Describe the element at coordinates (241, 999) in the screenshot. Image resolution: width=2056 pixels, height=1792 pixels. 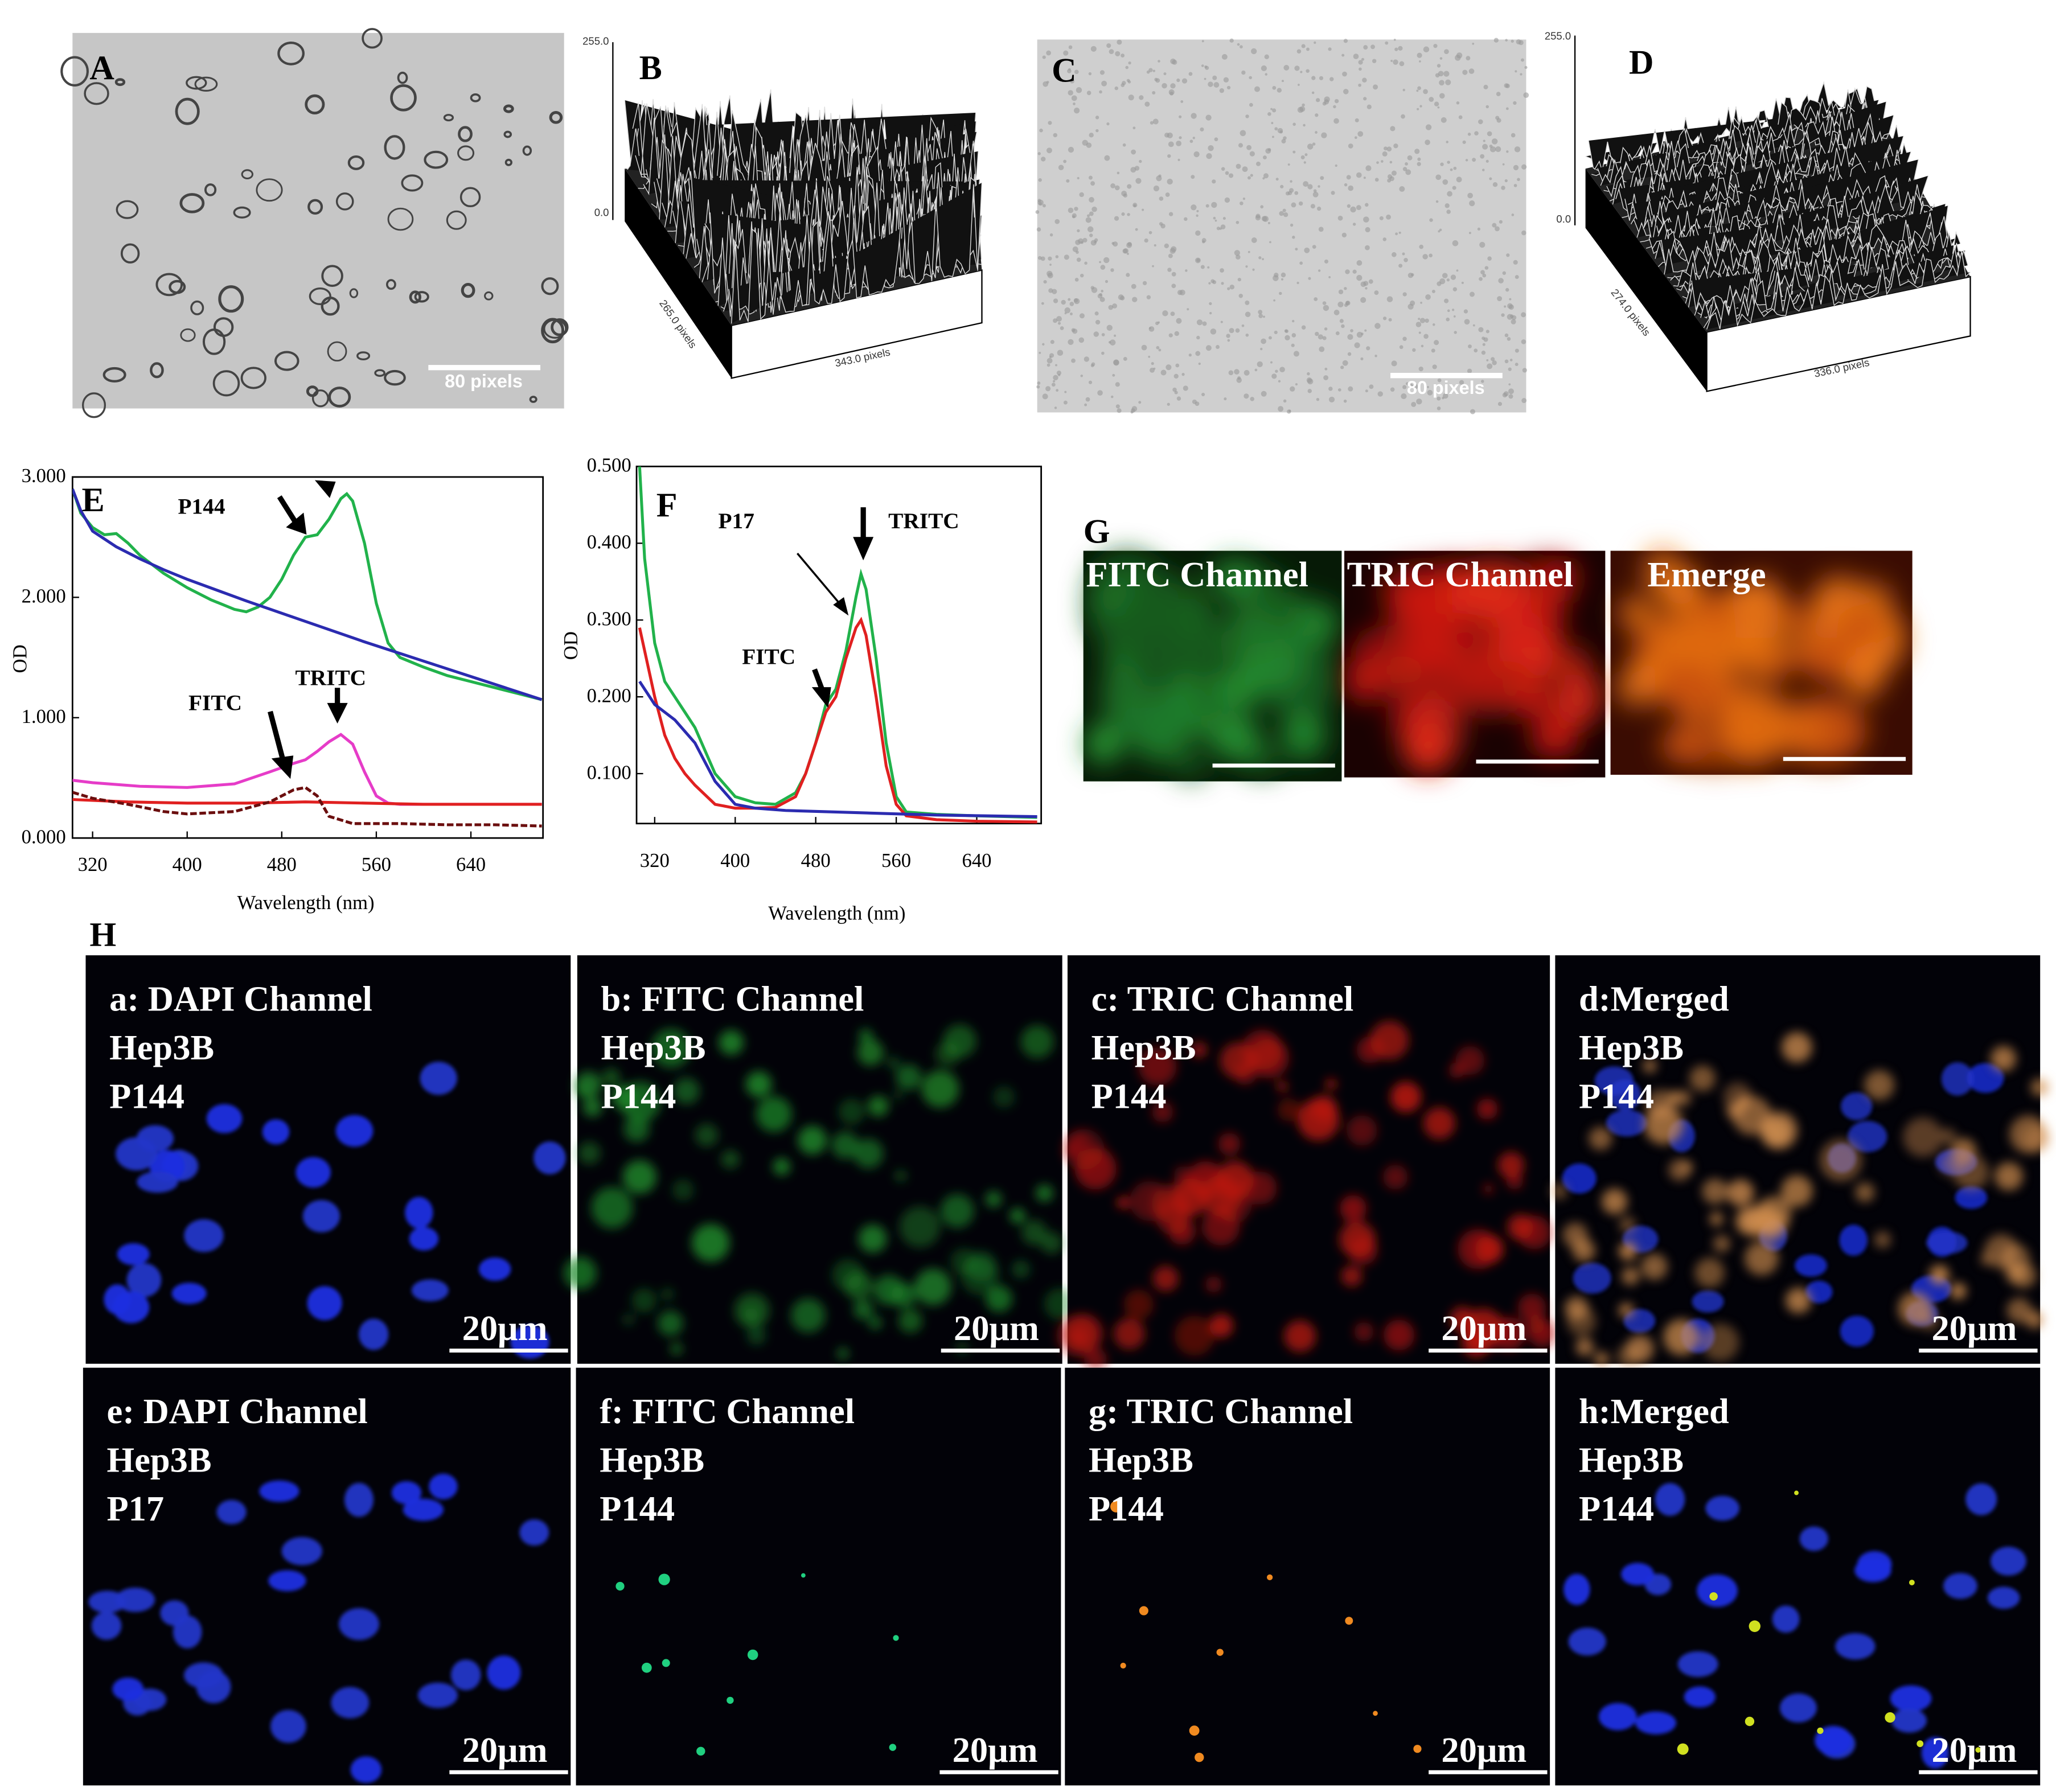
I see `panel-title: a: DAPI Channel` at that location.